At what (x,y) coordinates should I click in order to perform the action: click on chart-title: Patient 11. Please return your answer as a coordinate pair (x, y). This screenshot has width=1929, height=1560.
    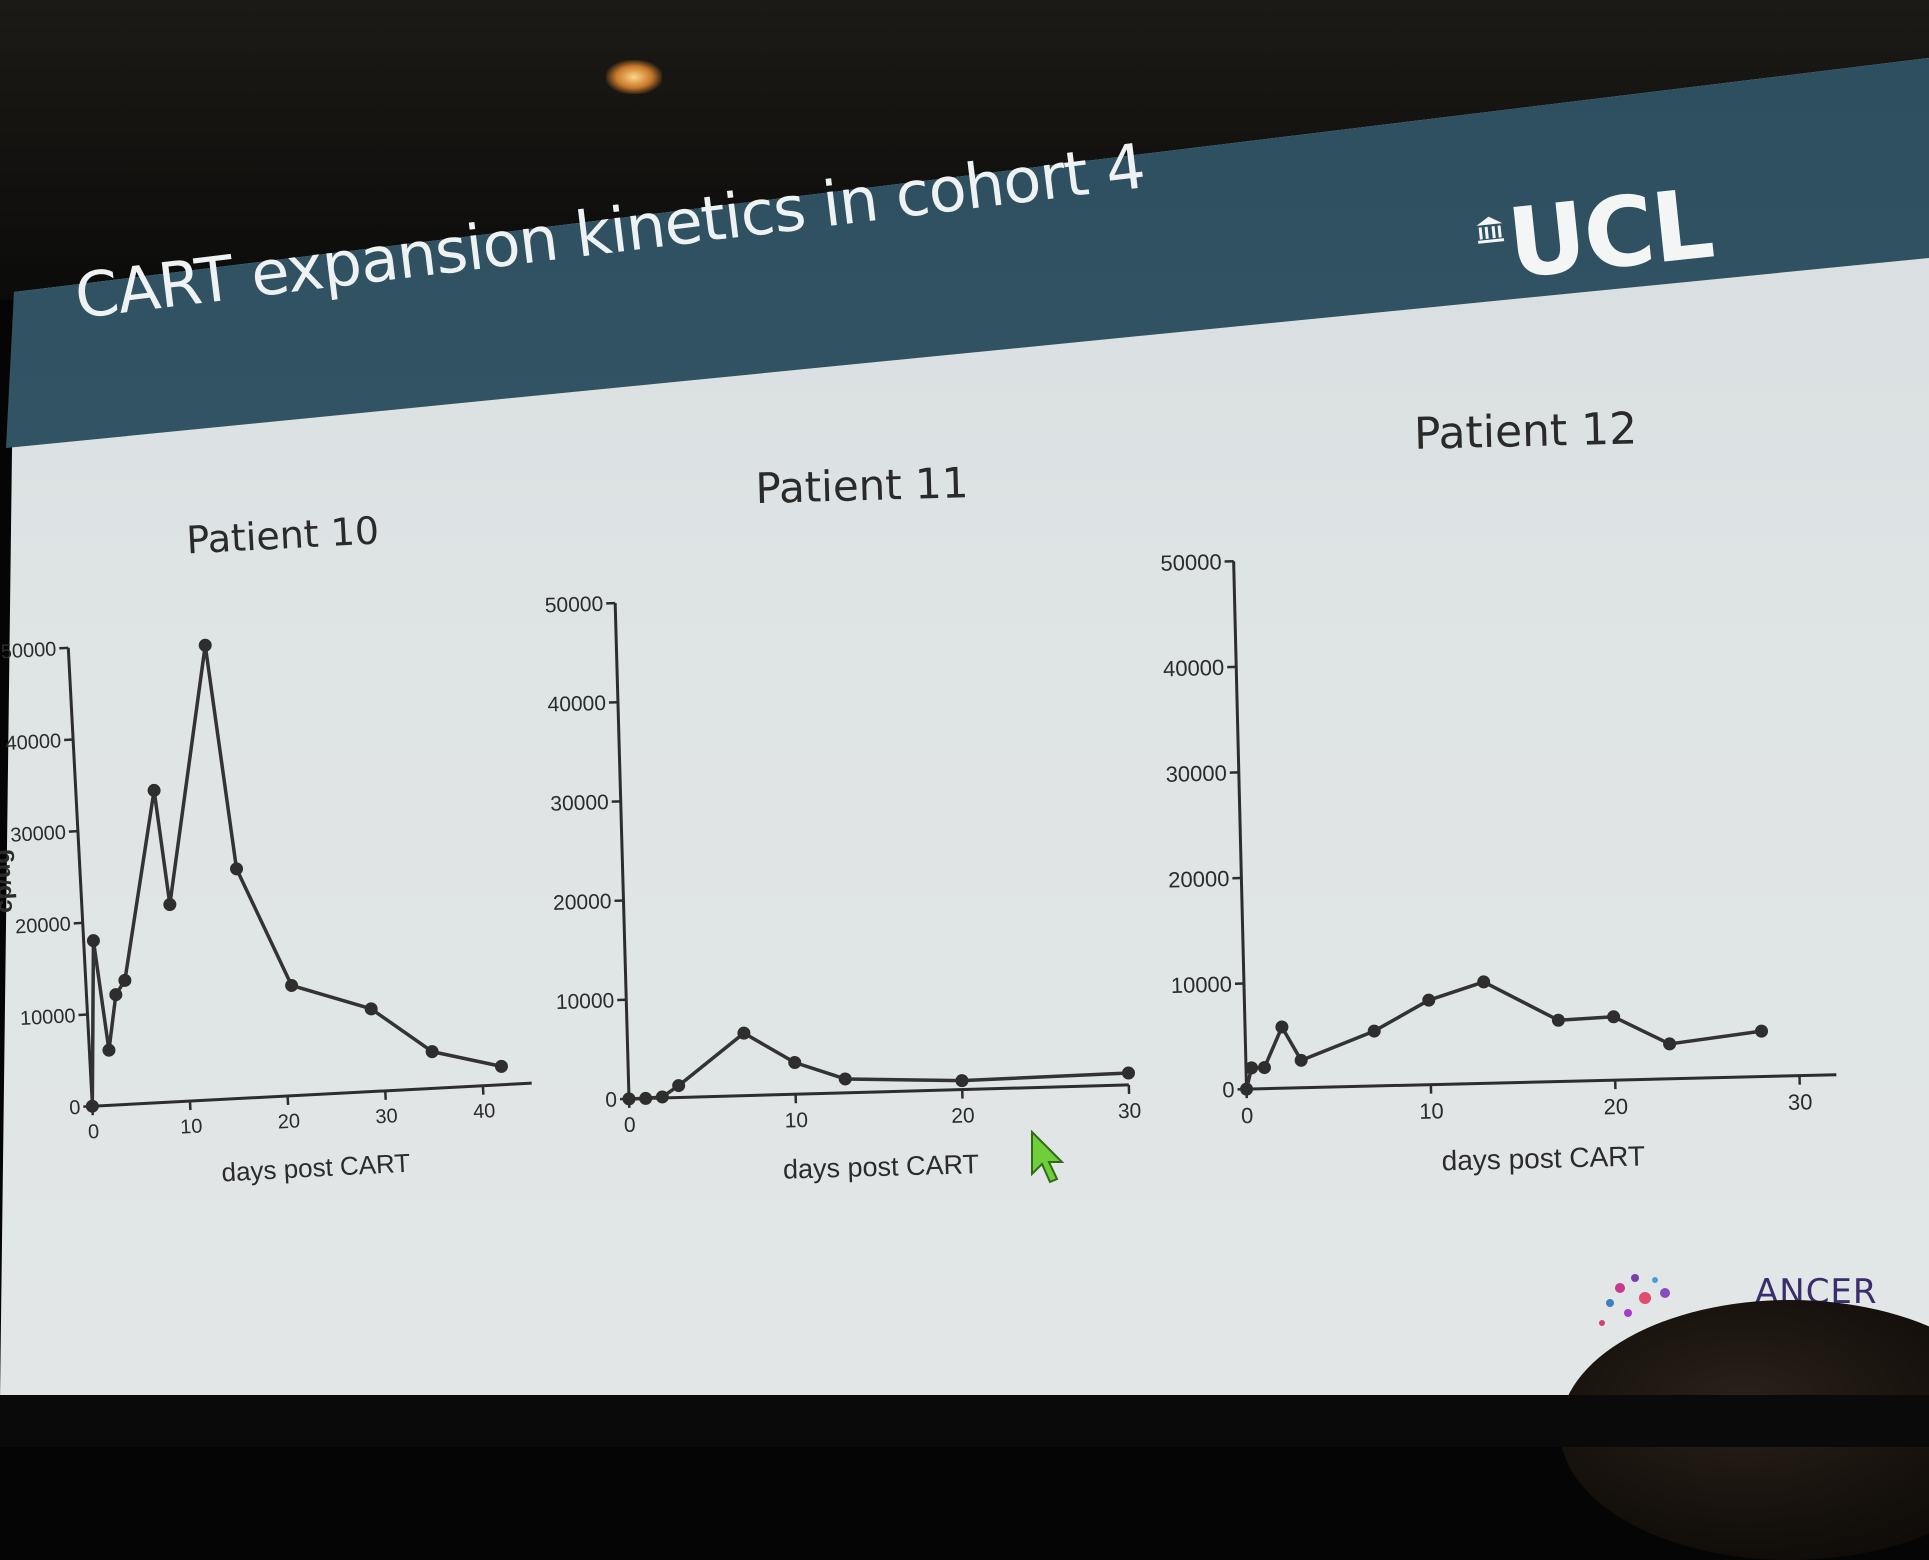
    Looking at the image, I should click on (862, 485).